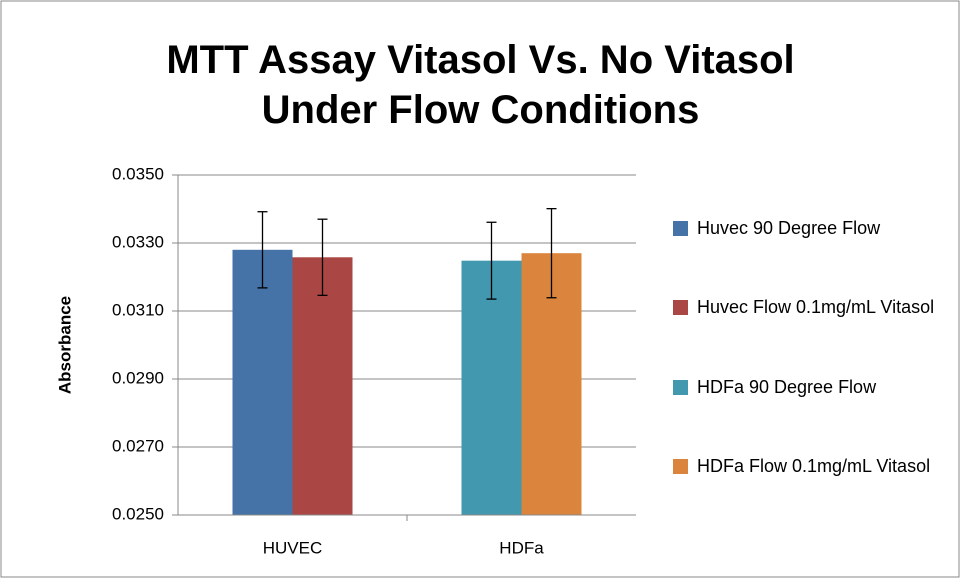 Image resolution: width=961 pixels, height=579 pixels. What do you see at coordinates (138, 309) in the screenshot?
I see `y-tick-label: 0.0310` at bounding box center [138, 309].